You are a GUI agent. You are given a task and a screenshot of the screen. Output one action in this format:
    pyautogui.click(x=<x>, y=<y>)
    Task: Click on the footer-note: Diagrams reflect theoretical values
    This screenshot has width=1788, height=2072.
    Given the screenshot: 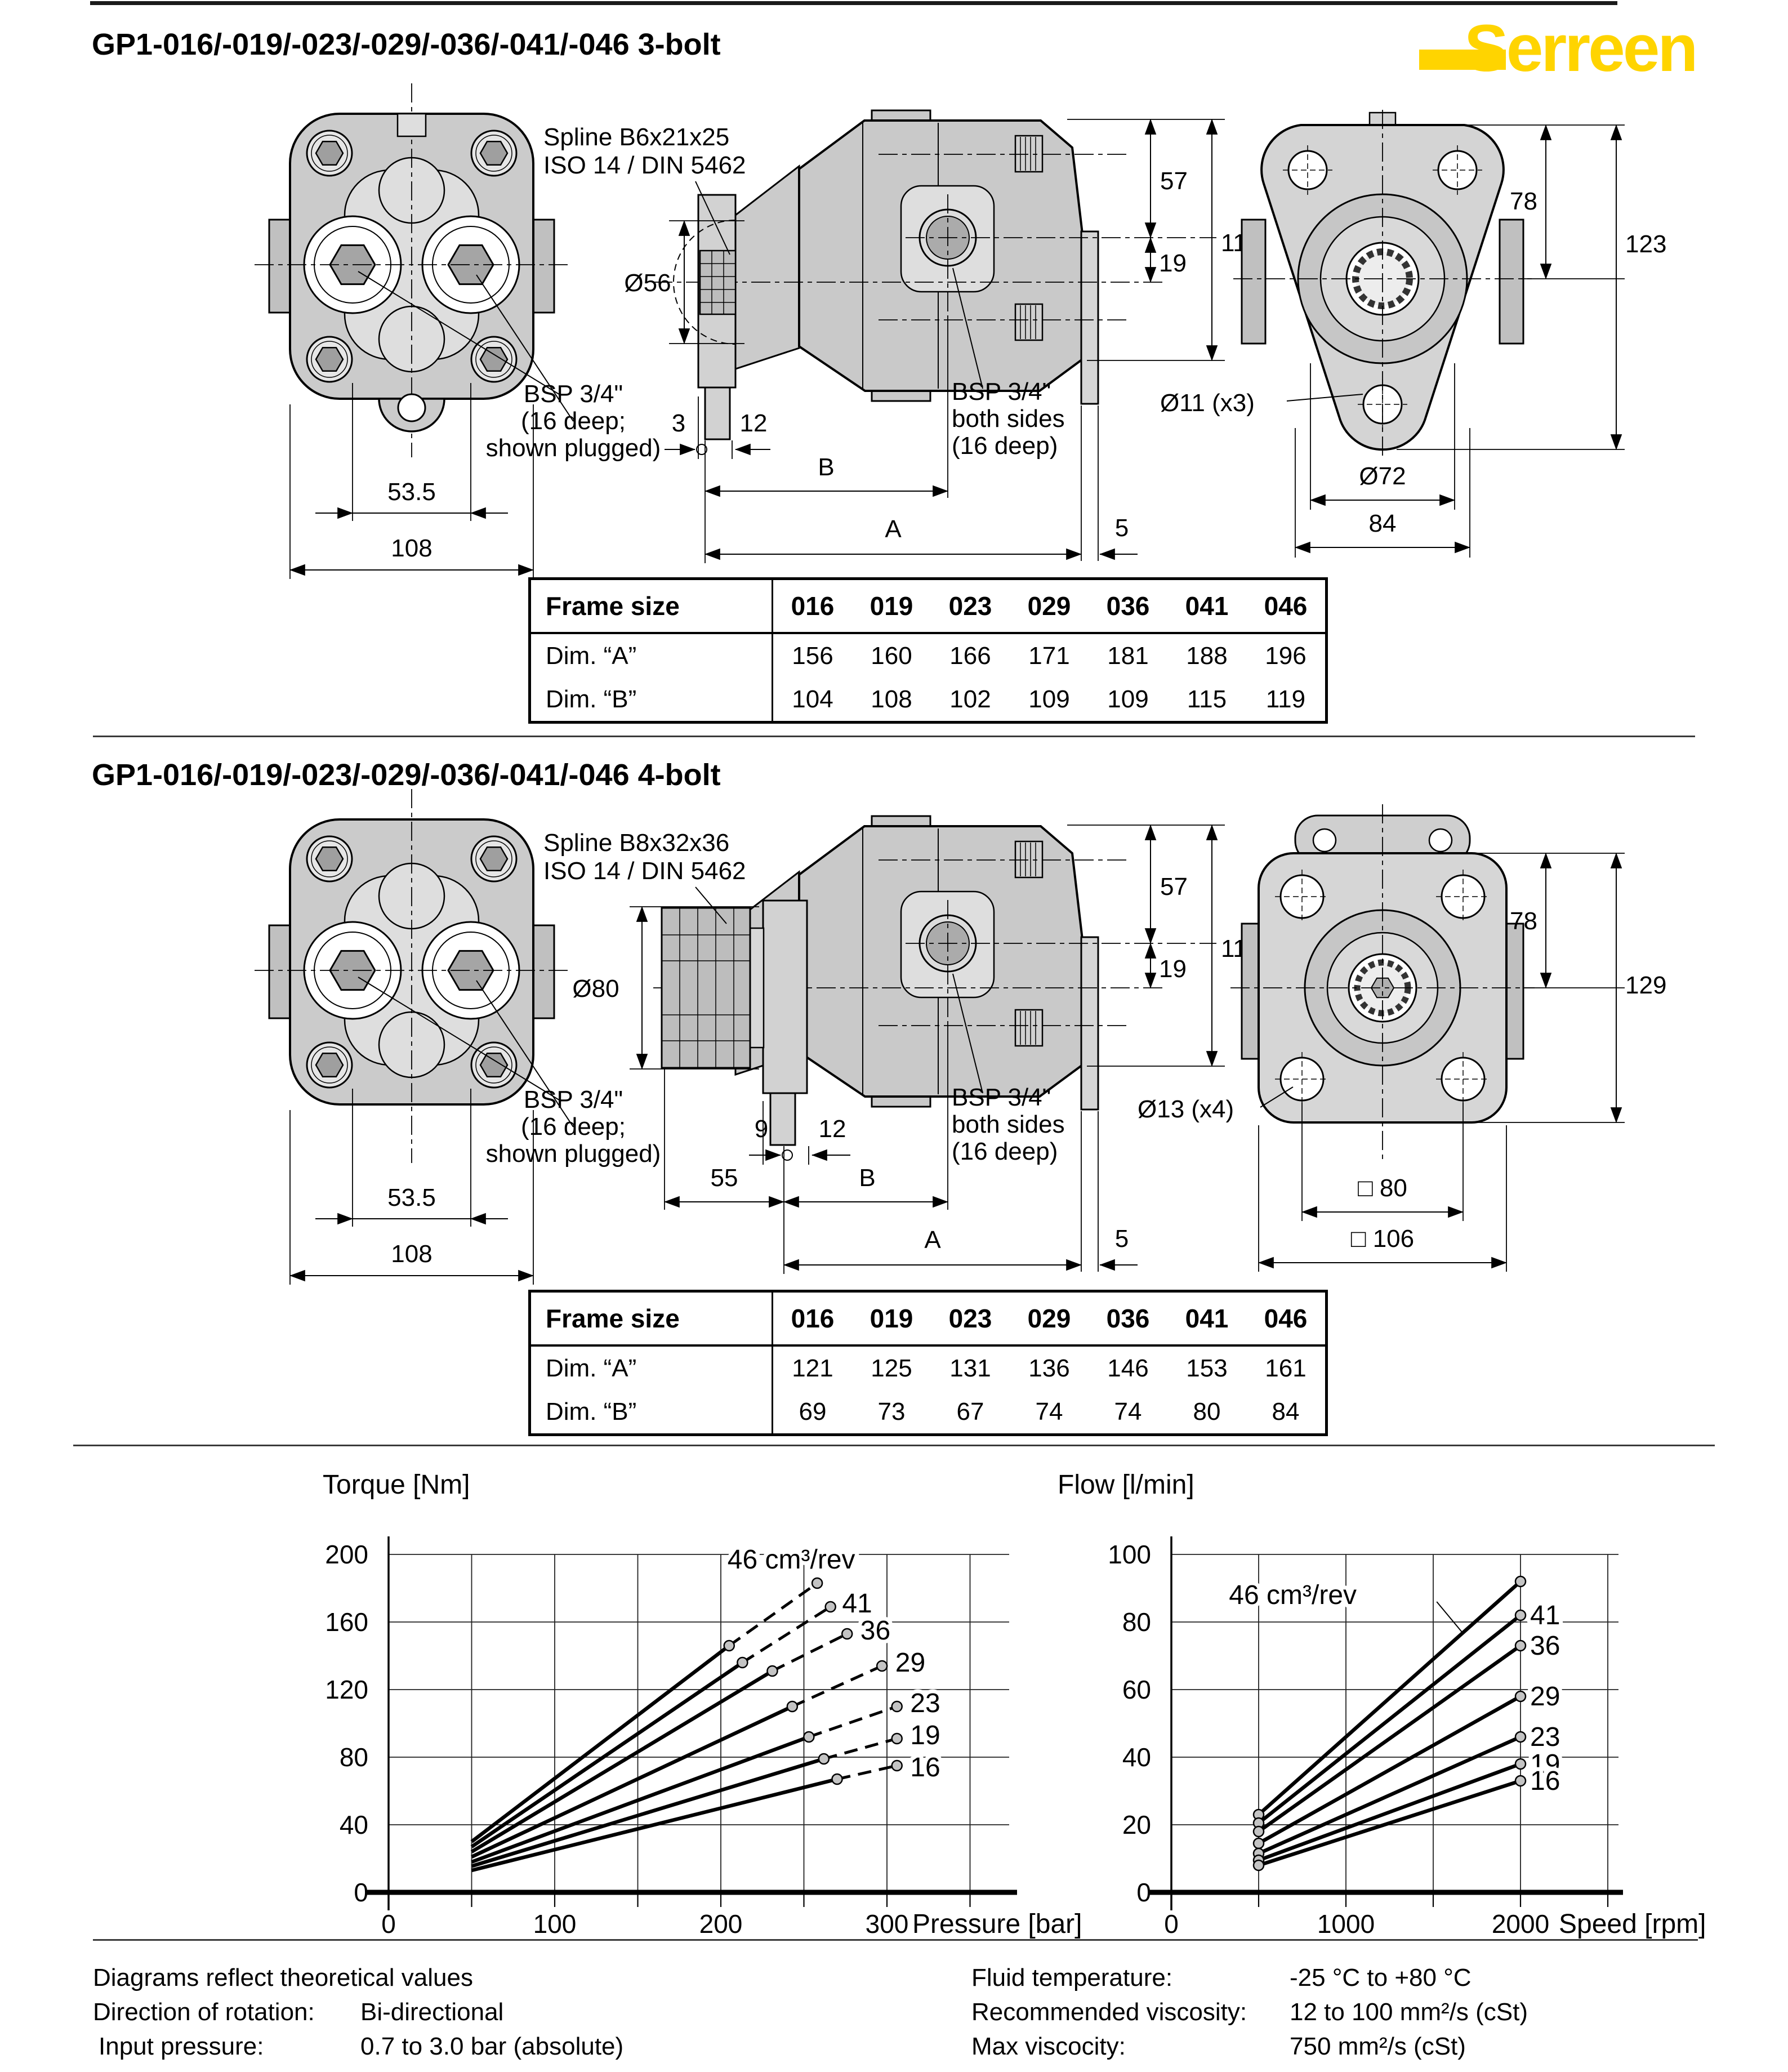 What is the action you would take?
    pyautogui.click(x=283, y=1977)
    